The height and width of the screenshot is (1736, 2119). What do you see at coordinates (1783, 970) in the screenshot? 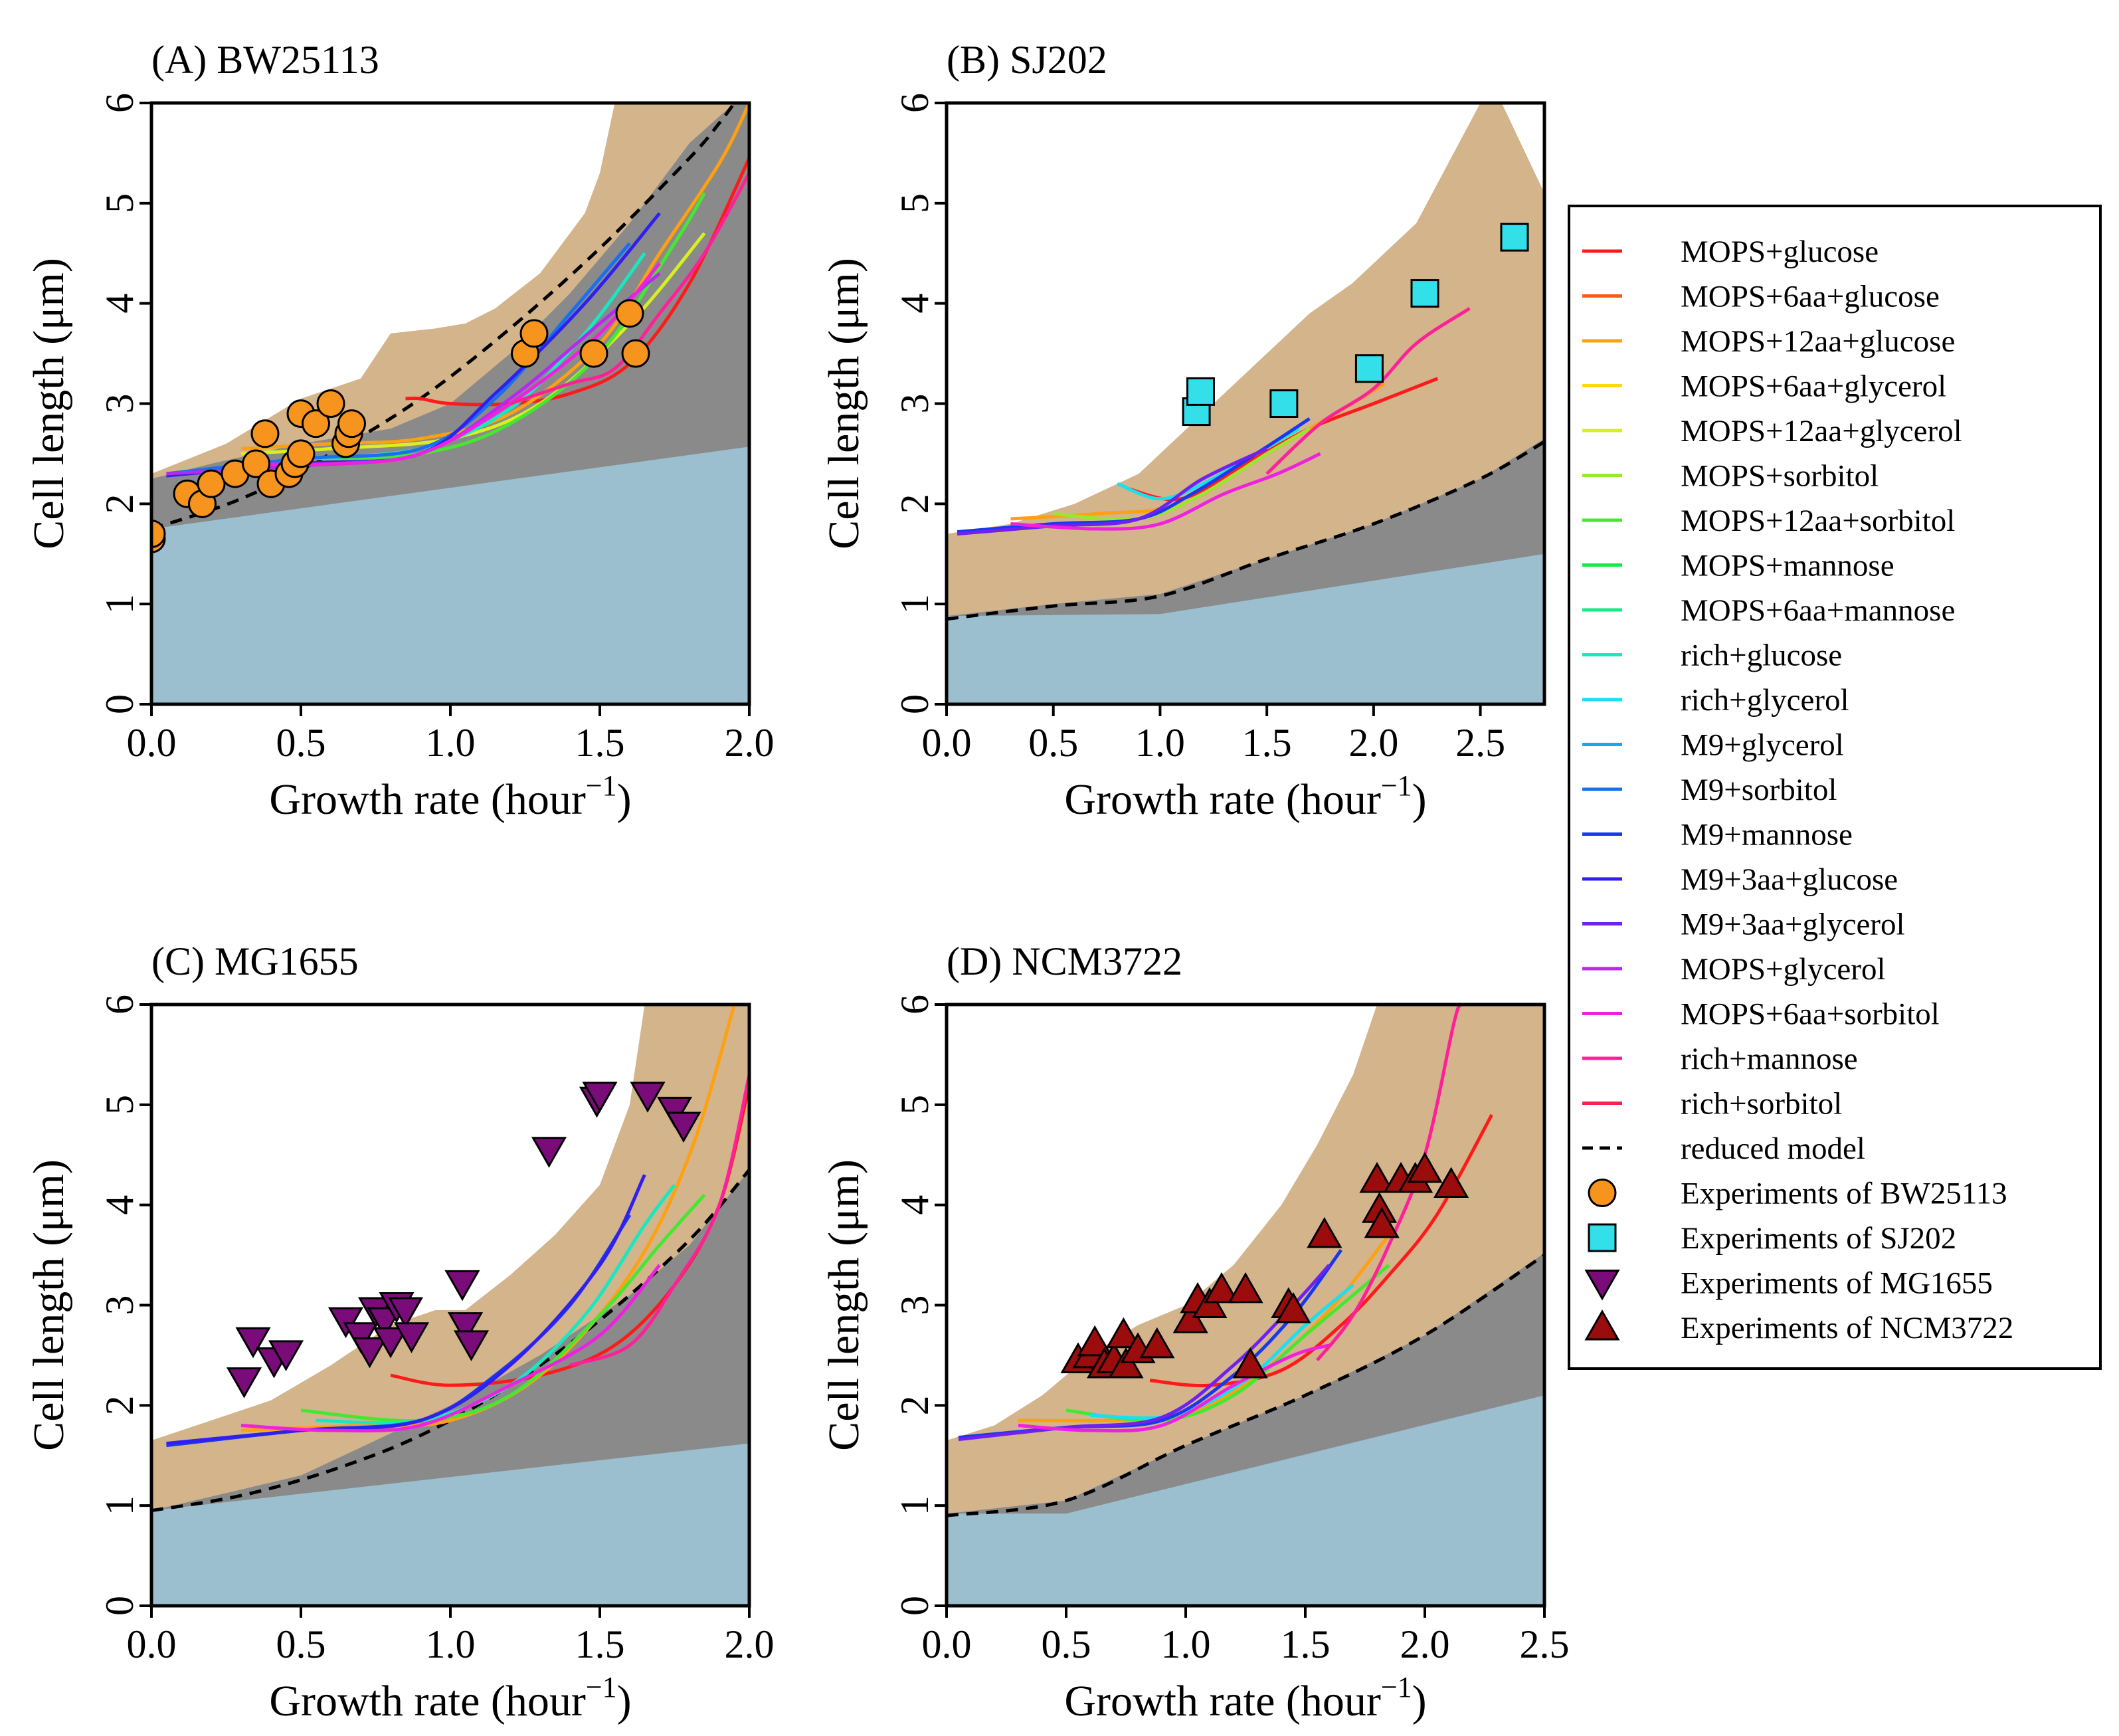
I see `legend-label: MOPS+glycerol` at bounding box center [1783, 970].